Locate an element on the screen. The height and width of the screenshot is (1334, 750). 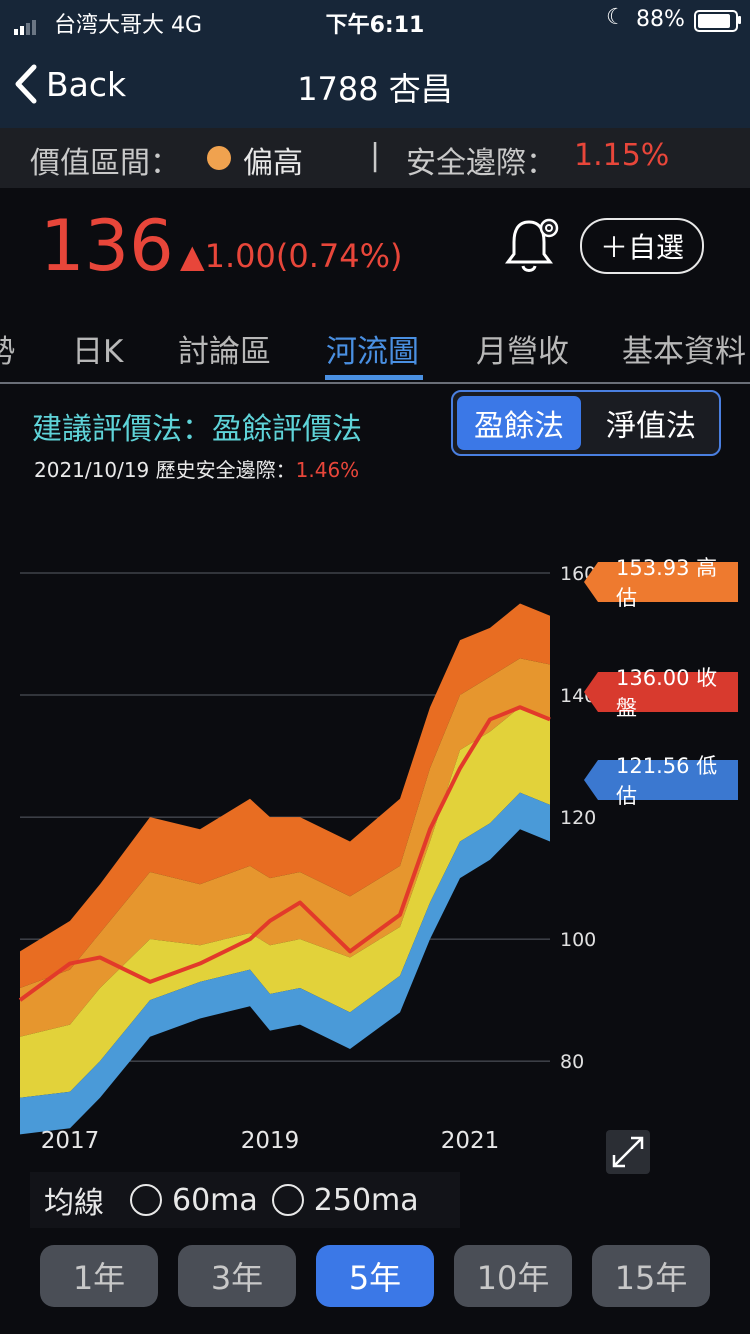
battery-percent: 88% is located at coordinates (660, 19).